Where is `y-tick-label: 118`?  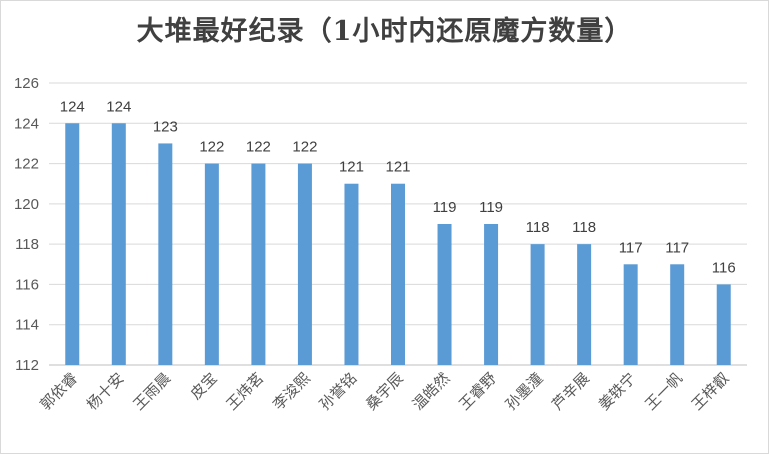
y-tick-label: 118 is located at coordinates (27, 244).